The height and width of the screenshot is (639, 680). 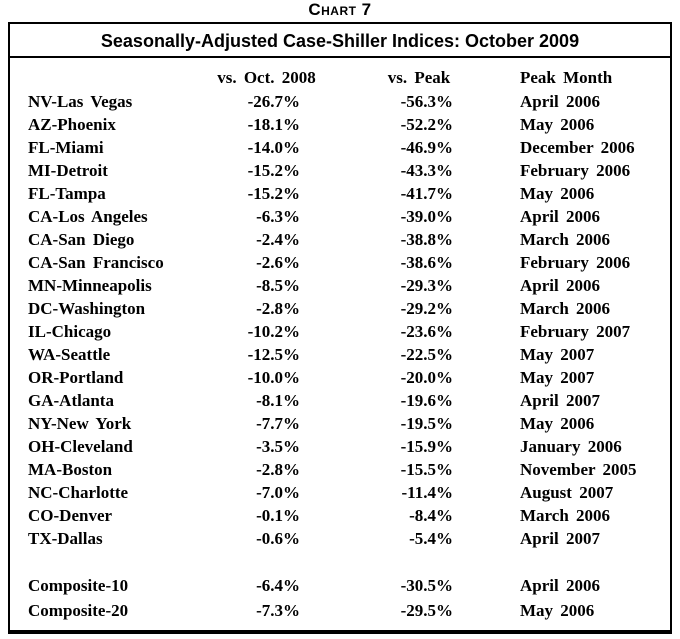 What do you see at coordinates (273, 354) in the screenshot?
I see `row-vs-oct-2008: -12.5%` at bounding box center [273, 354].